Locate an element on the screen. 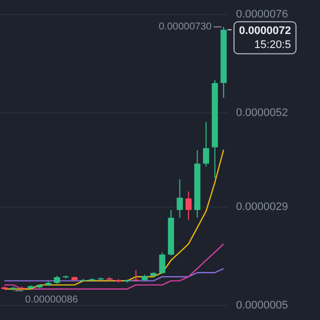 This screenshot has width=320, height=320. annotation: 0.00000086 is located at coordinates (51, 300).